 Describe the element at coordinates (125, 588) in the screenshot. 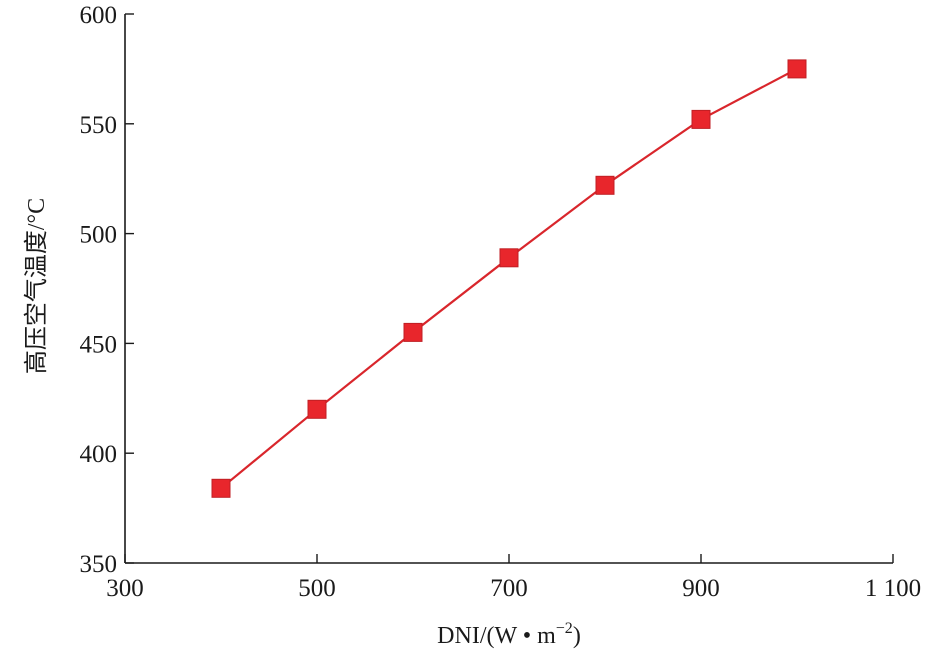

I see `x-tick-label: 300` at that location.